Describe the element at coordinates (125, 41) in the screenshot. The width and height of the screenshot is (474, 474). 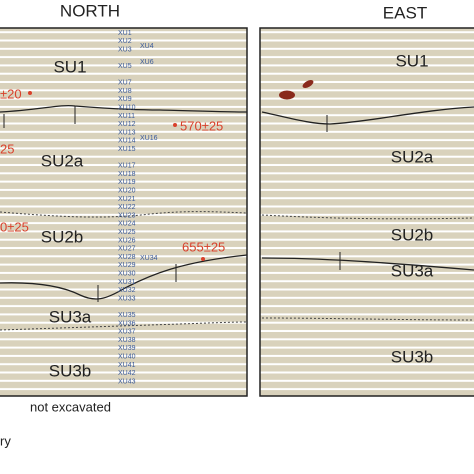
I see `unit-excavation-label: XU2` at that location.